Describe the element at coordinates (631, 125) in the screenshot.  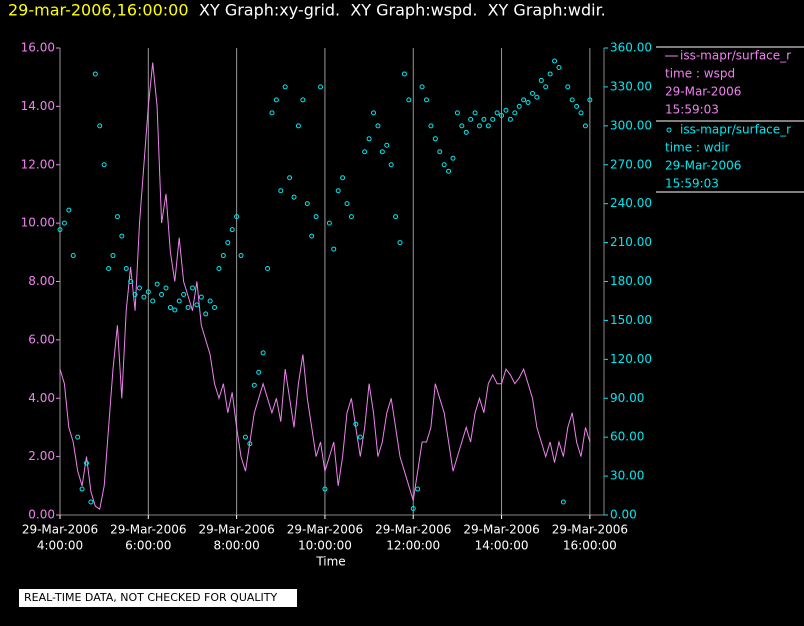
I see `y2-tick-label: 300.00` at that location.